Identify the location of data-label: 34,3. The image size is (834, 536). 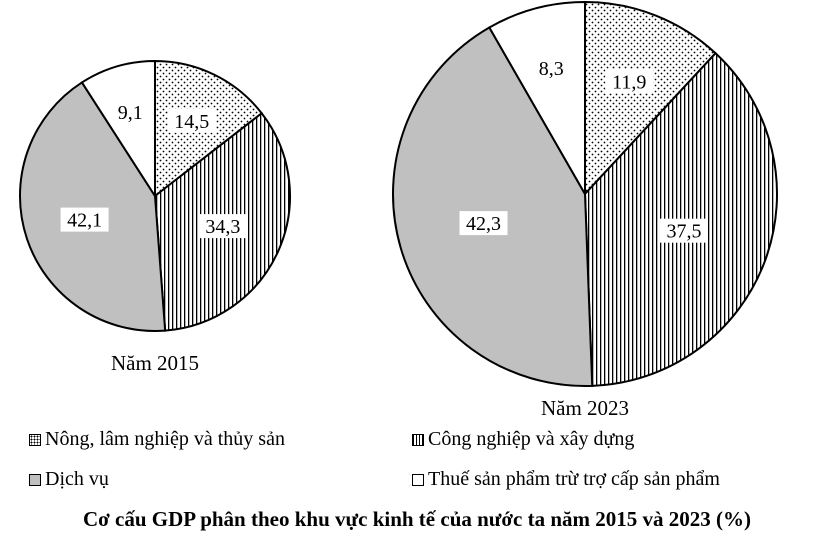
(222, 227).